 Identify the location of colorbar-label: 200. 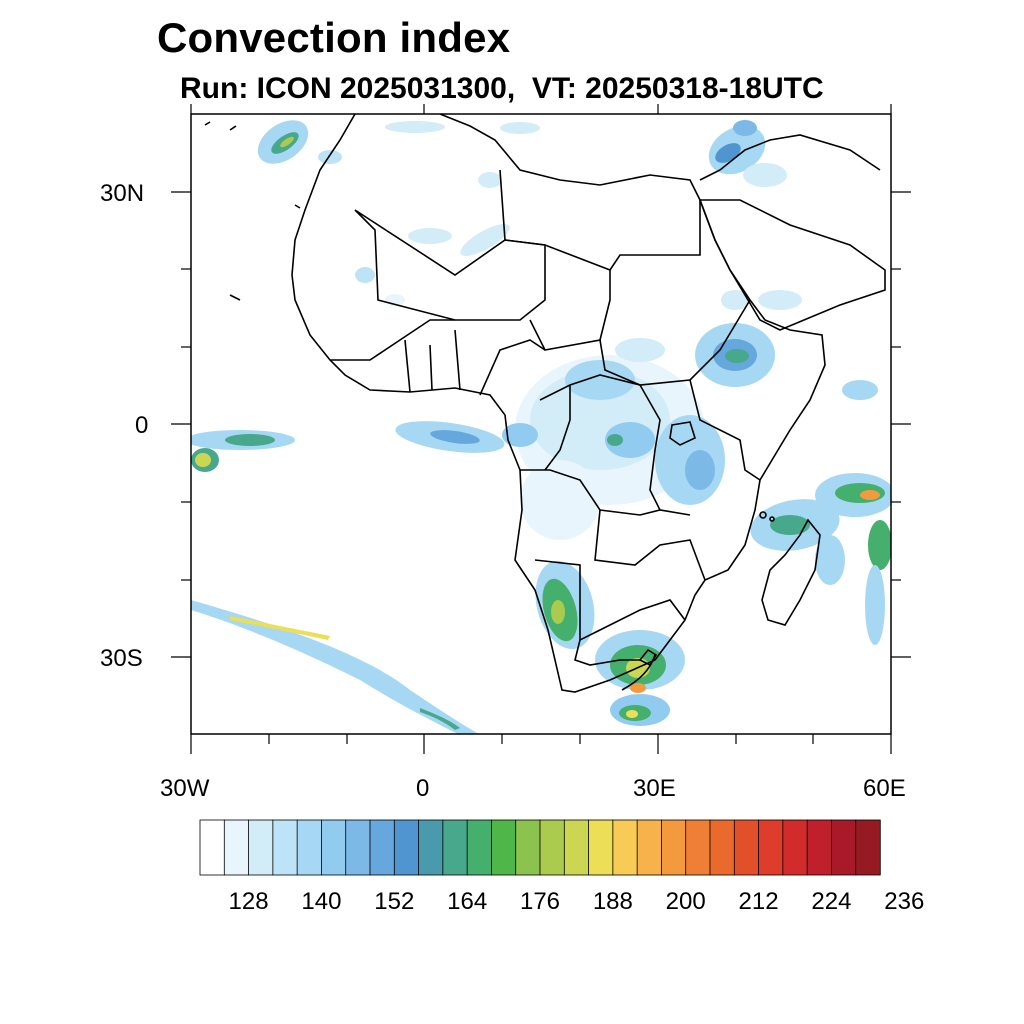
(685, 901).